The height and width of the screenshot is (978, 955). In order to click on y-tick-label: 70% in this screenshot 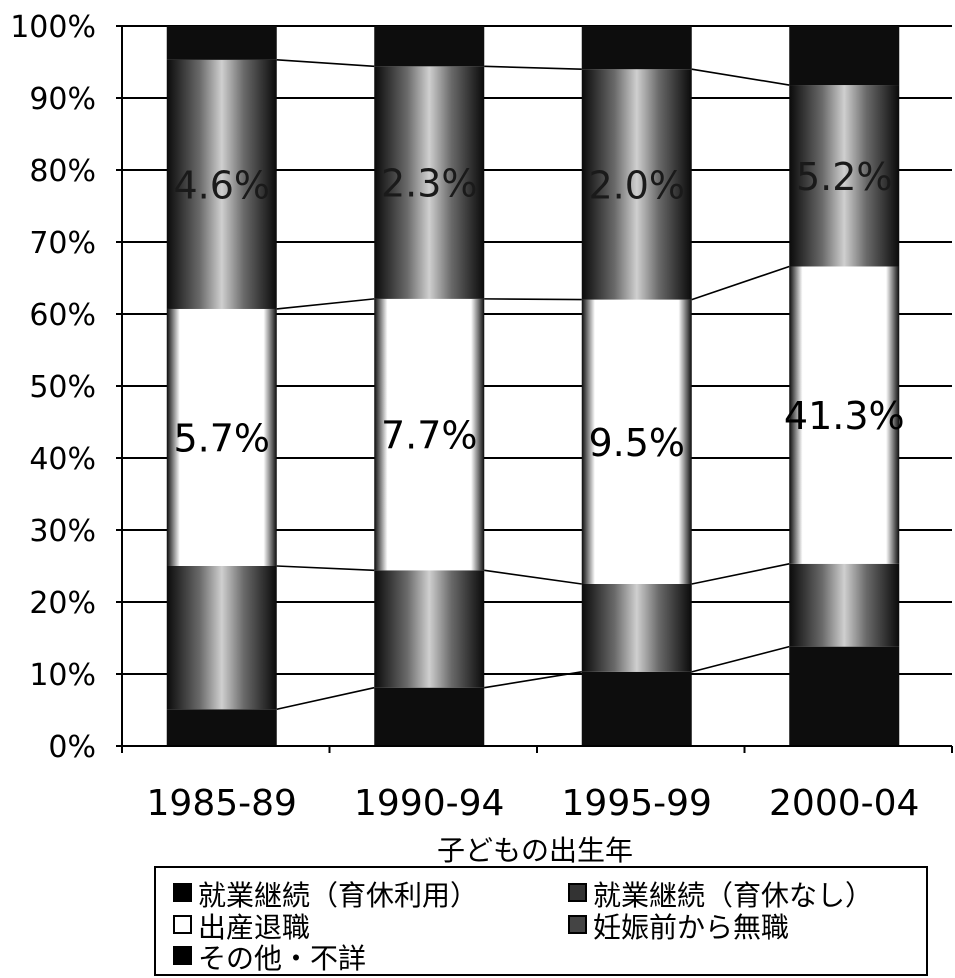, I will do `click(62, 243)`.